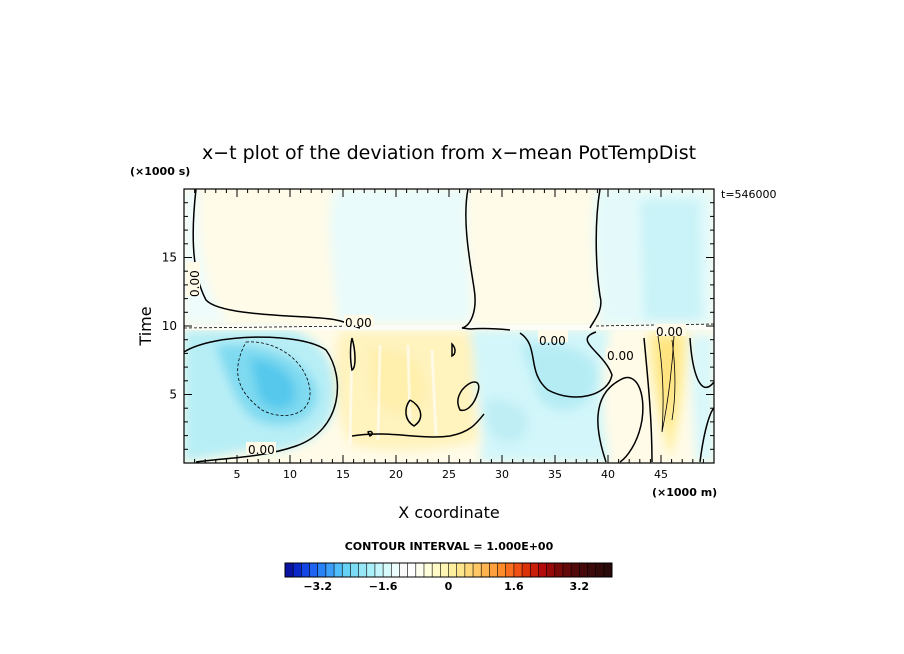 The height and width of the screenshot is (654, 904). I want to click on colorbar, so click(448, 570).